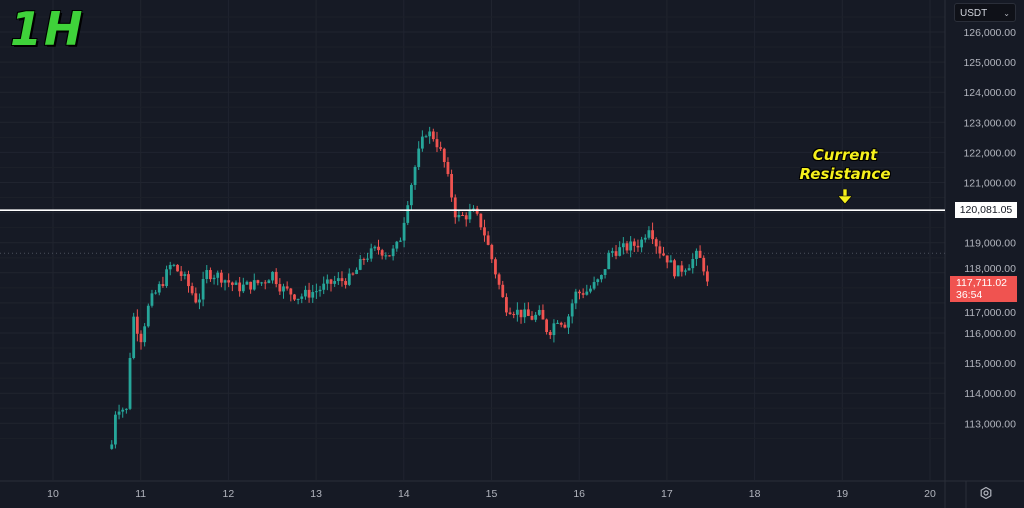 The height and width of the screenshot is (508, 1024). I want to click on price-tick-label: 126,000.00, so click(989, 33).